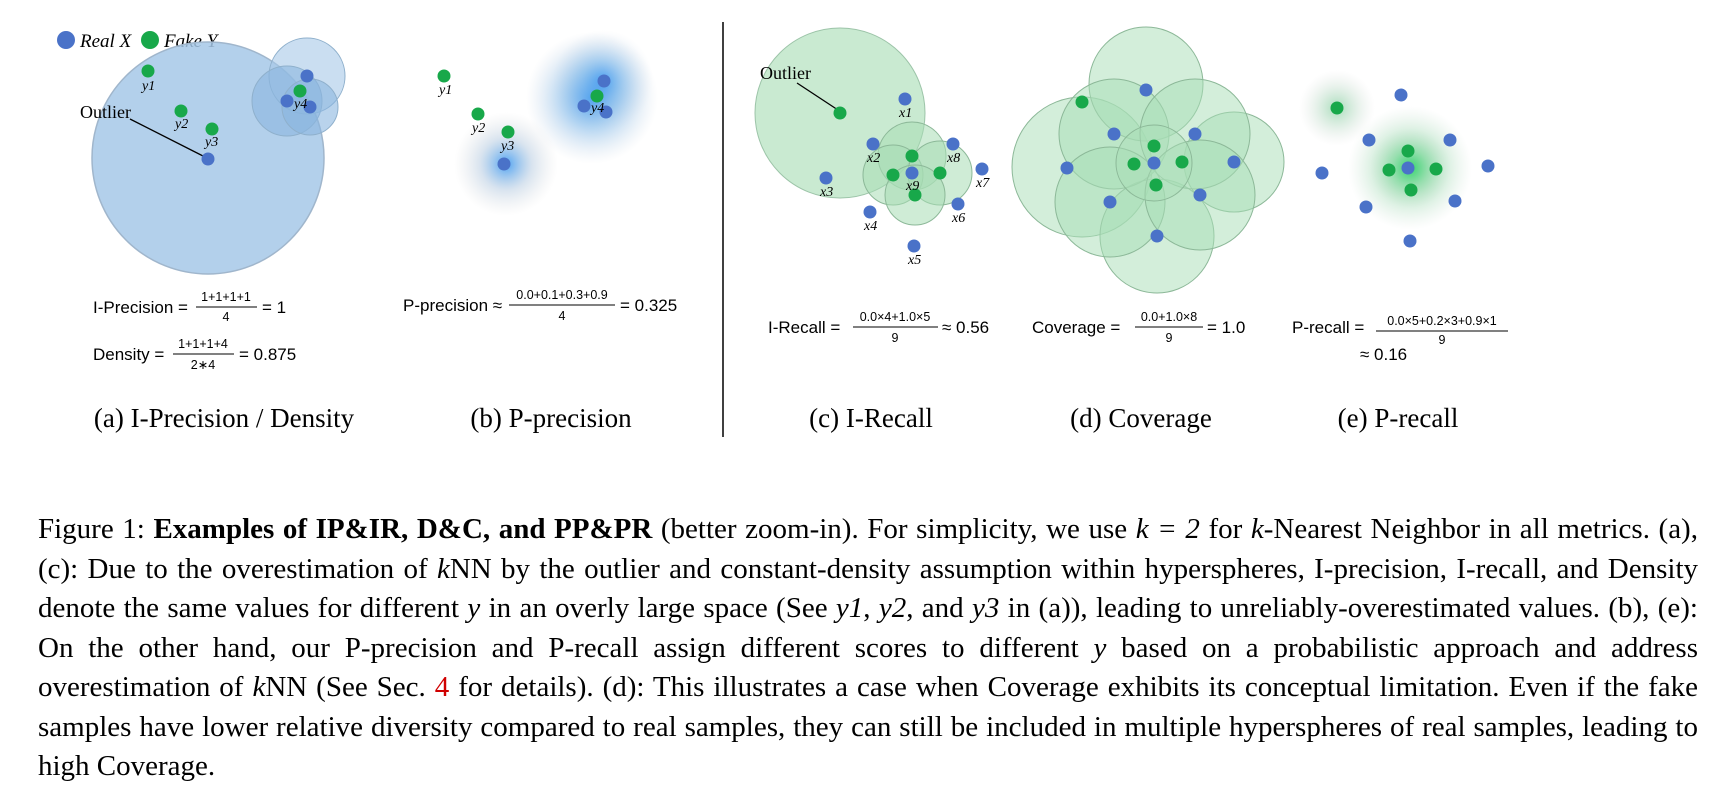 The width and height of the screenshot is (1736, 804). Describe the element at coordinates (350, 687) in the screenshot. I see `caption-text: NN (See Sec.` at that location.